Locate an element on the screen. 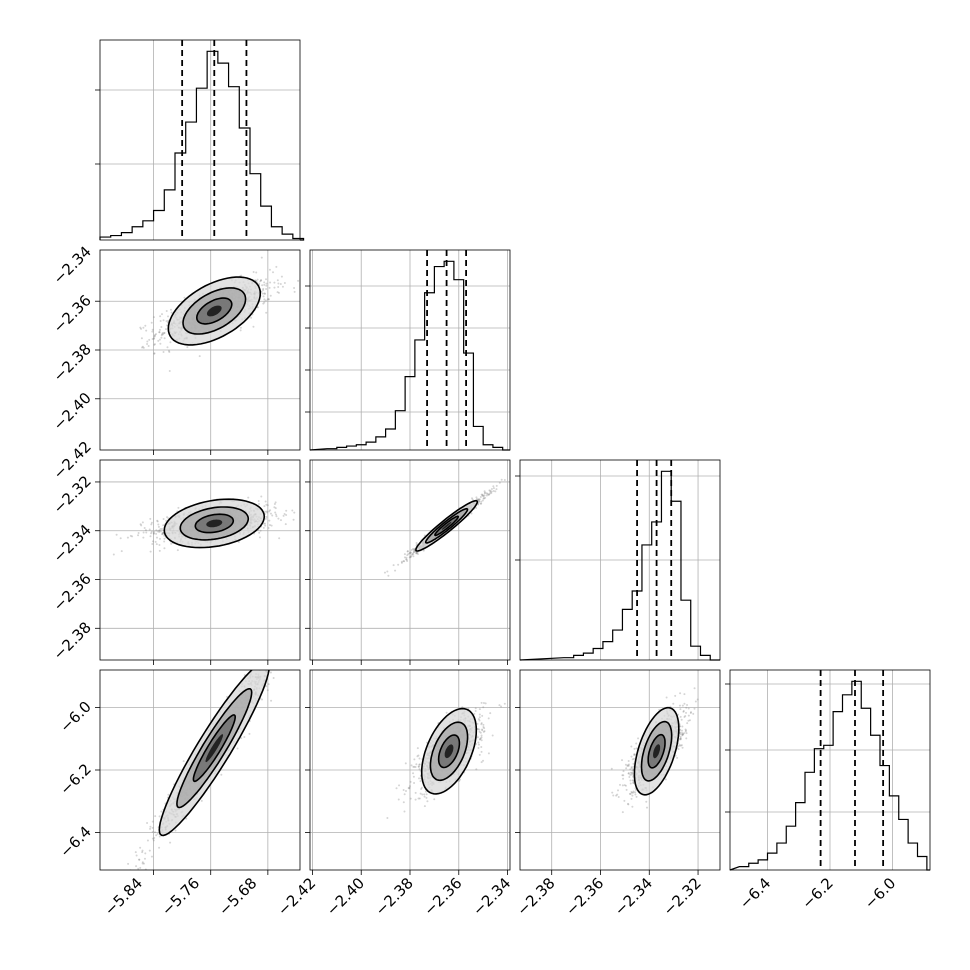 The image size is (970, 970). contour-line is located at coordinates (449, 751).